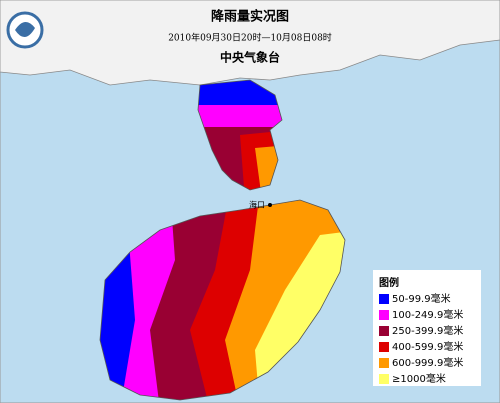  I want to click on legend-label: ≥1000毫米, so click(419, 378).